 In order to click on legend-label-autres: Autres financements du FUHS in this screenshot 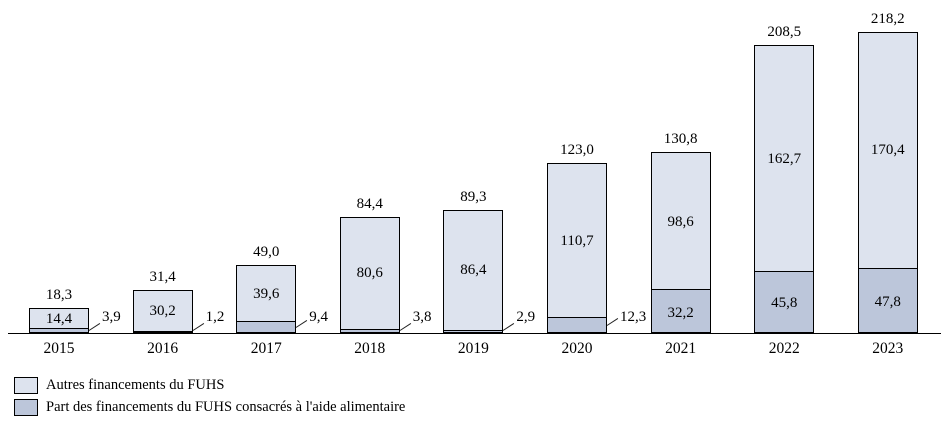, I will do `click(135, 385)`.